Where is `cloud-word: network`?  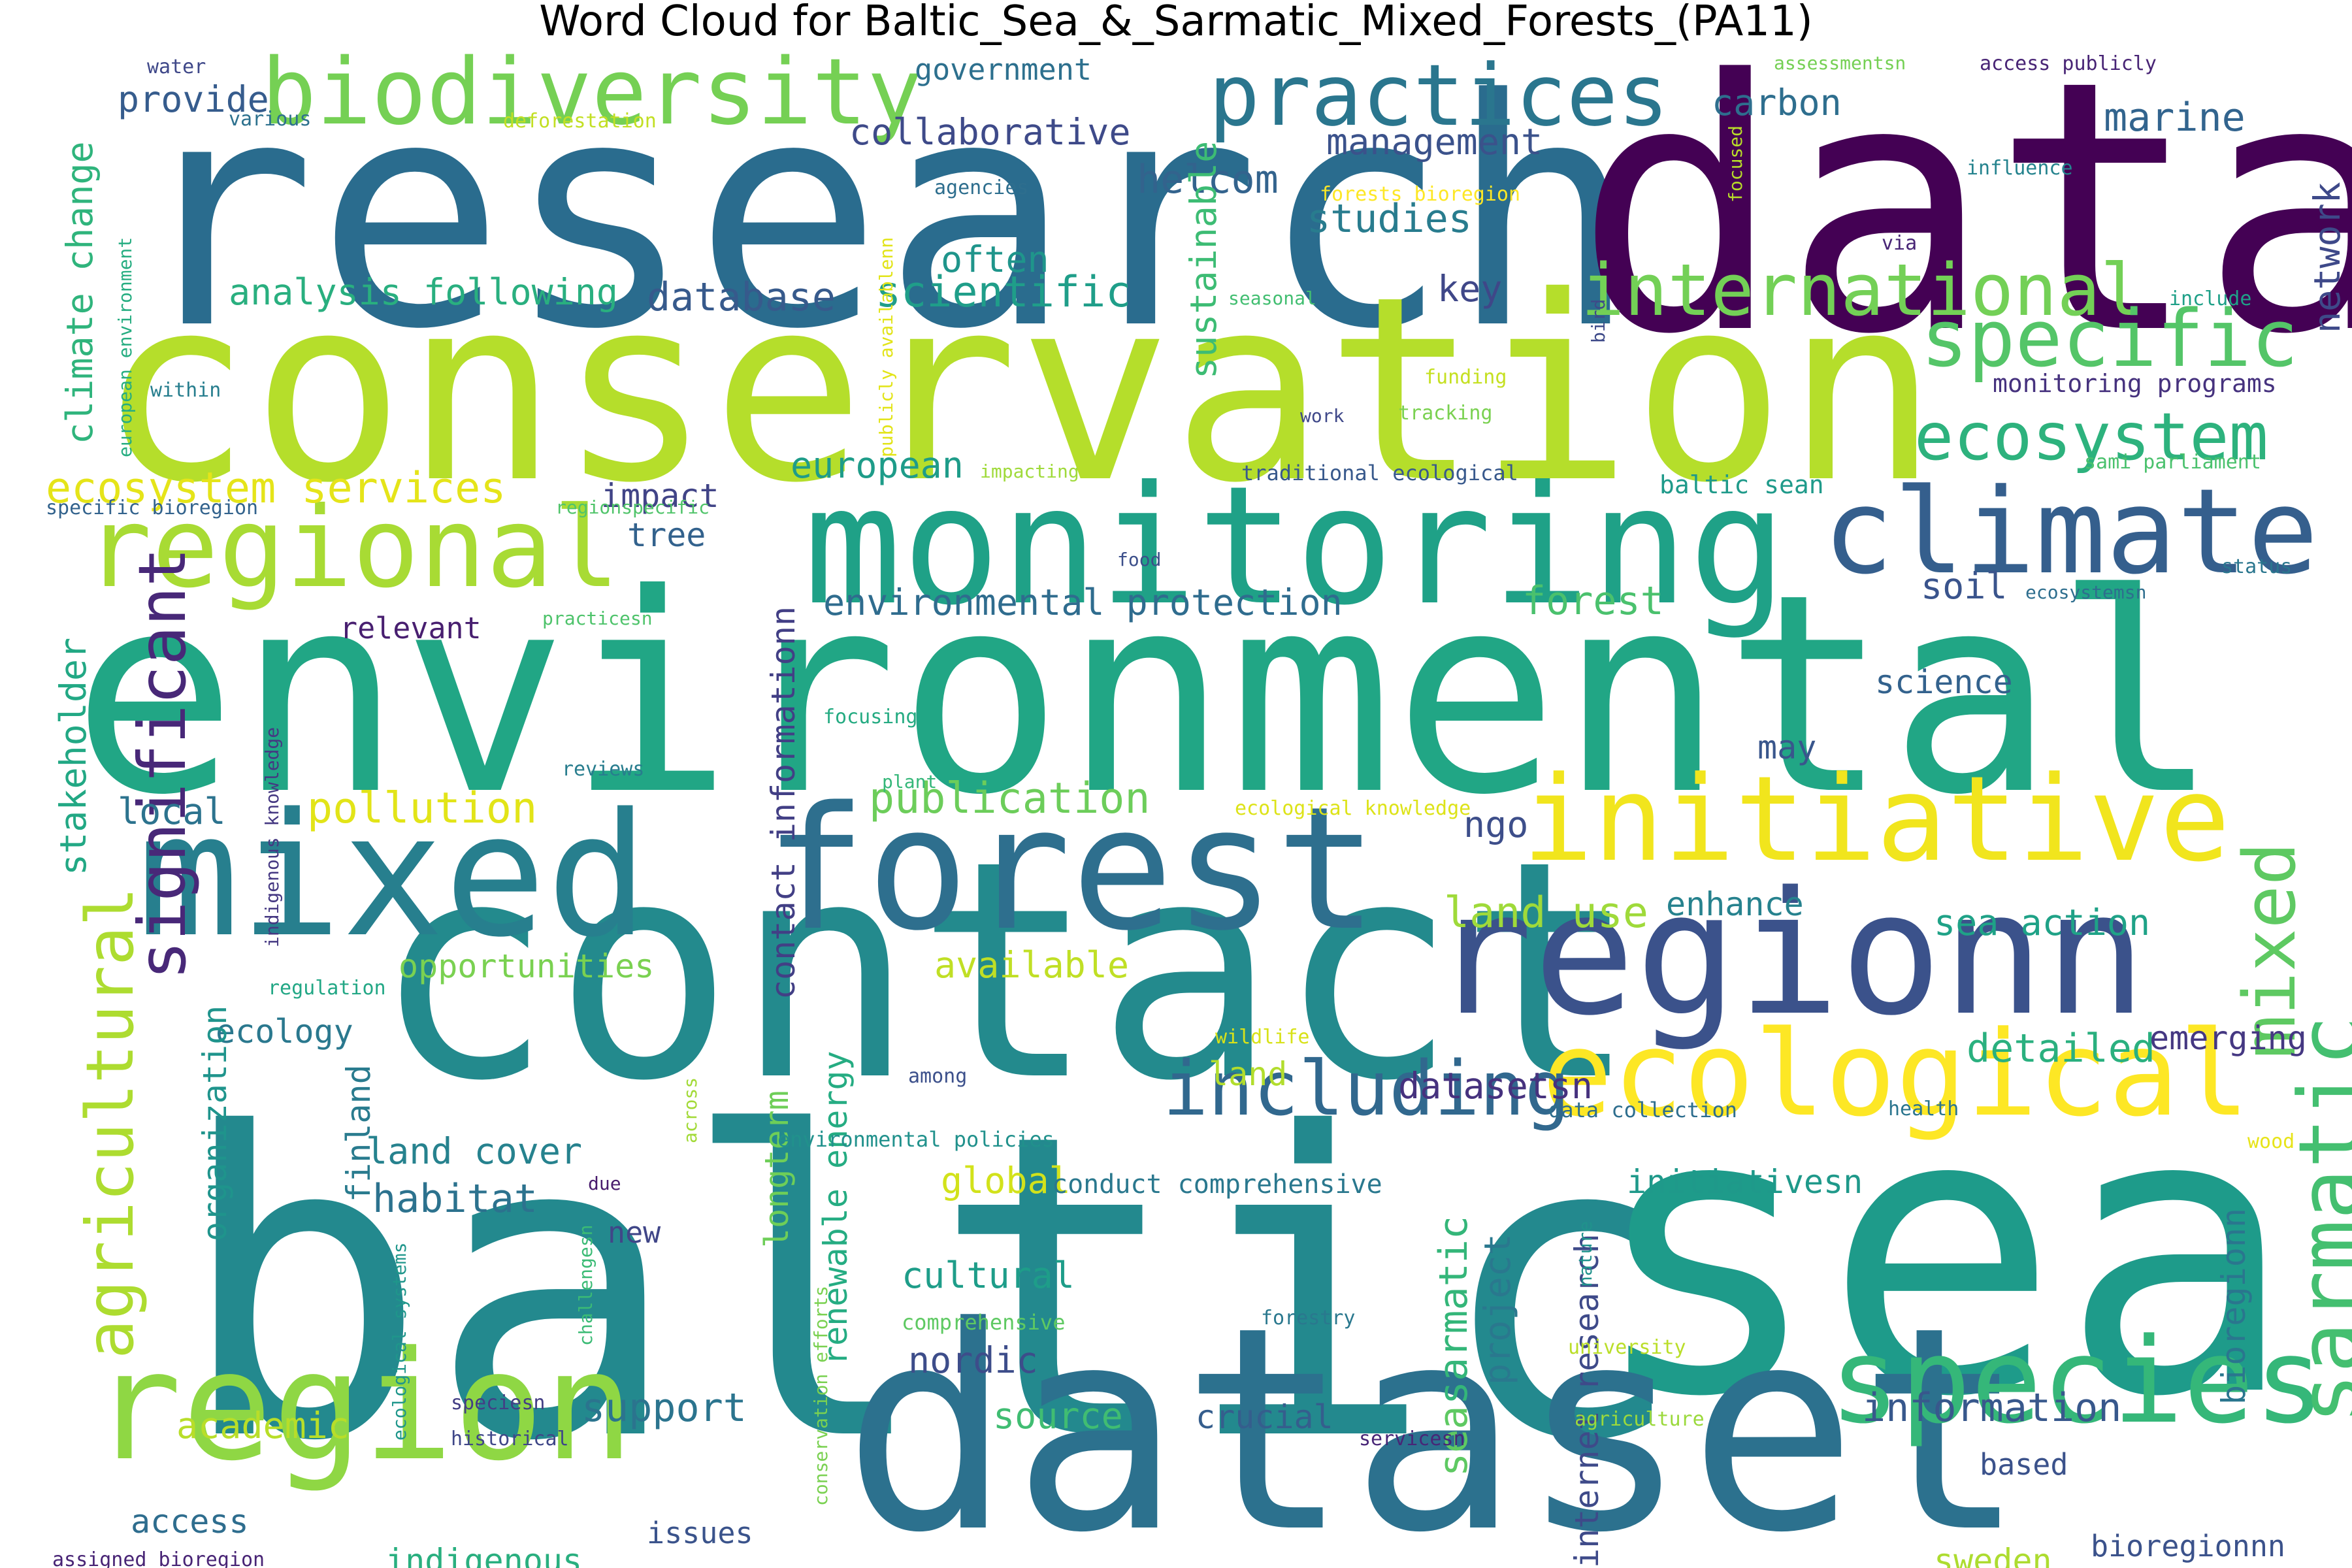 cloud-word: network is located at coordinates (2327, 257).